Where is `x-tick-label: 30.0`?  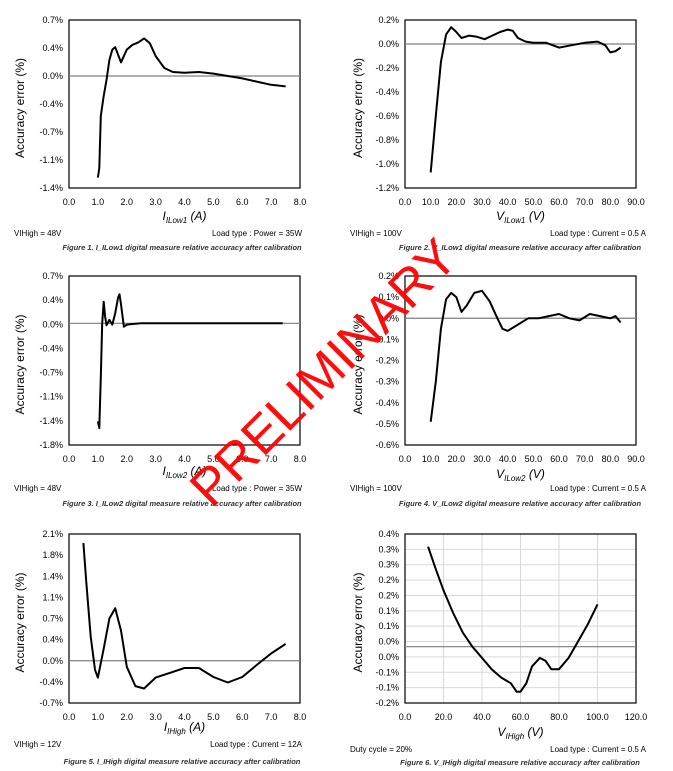
x-tick-label: 30.0 is located at coordinates (482, 459).